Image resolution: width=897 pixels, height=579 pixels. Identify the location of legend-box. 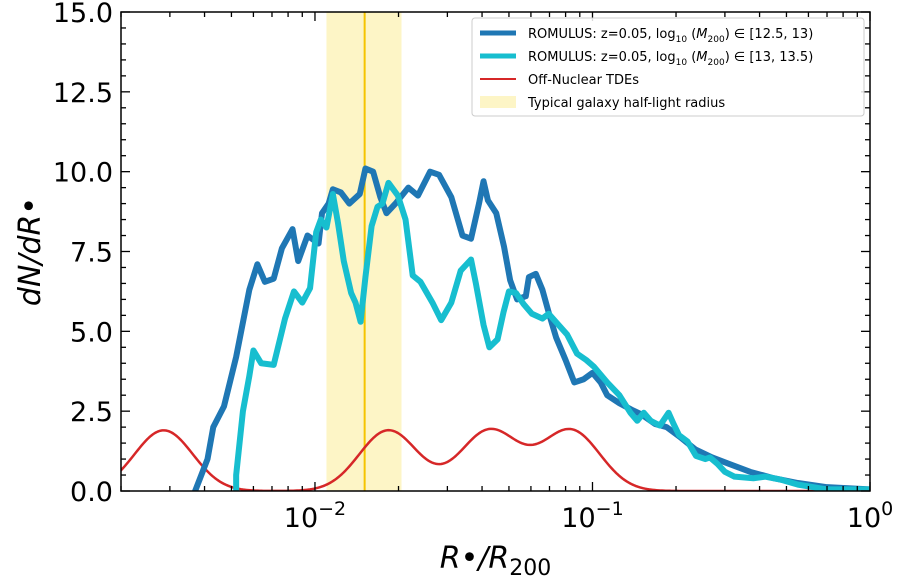
(668, 67).